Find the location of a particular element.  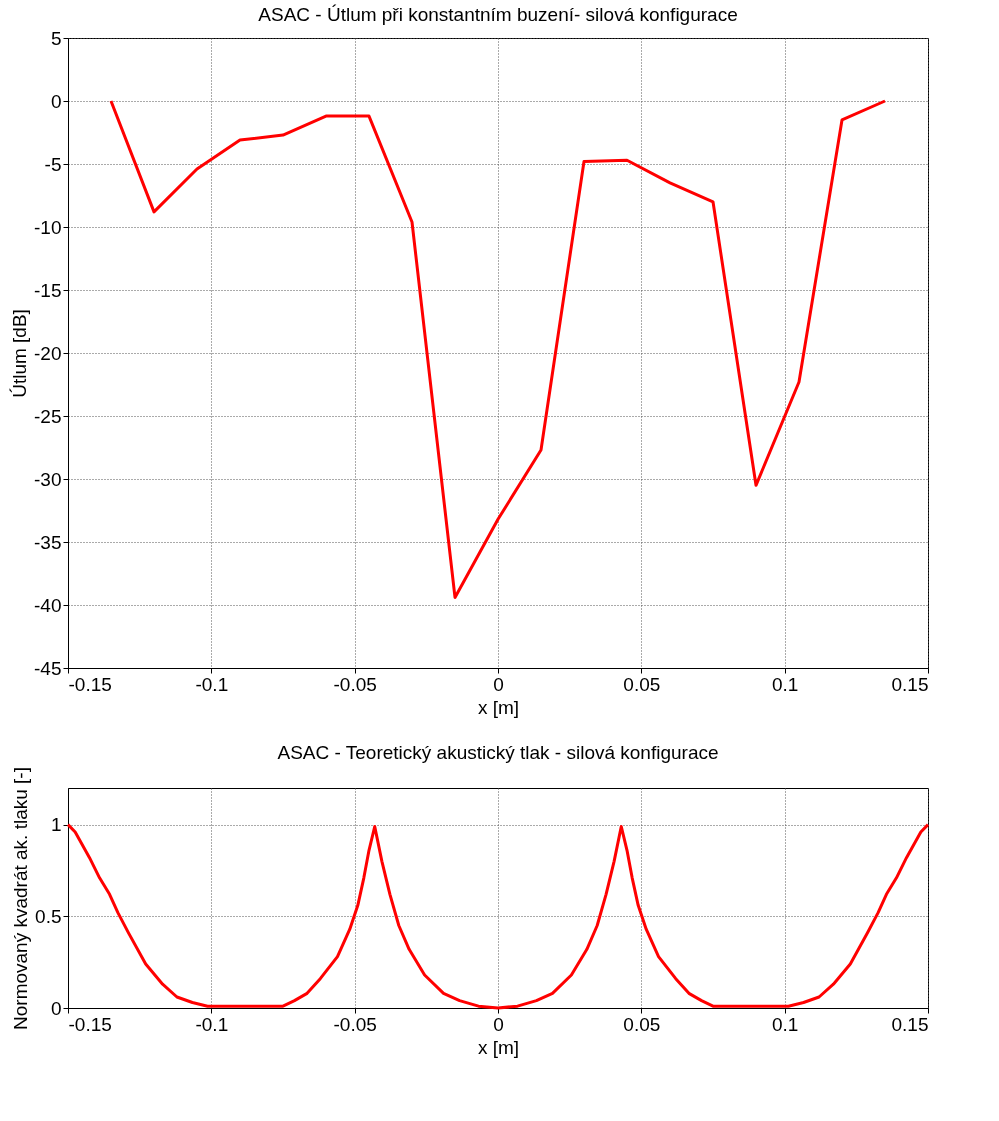

y-tick-label: -20 is located at coordinates (48, 353).